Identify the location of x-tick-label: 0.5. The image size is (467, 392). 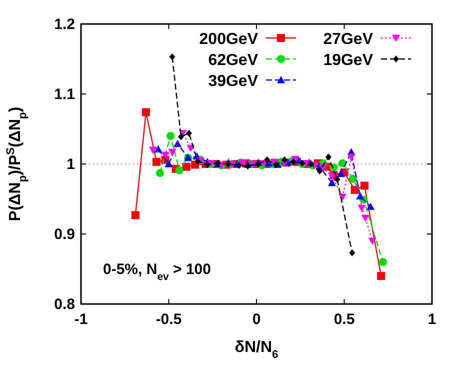
(344, 319).